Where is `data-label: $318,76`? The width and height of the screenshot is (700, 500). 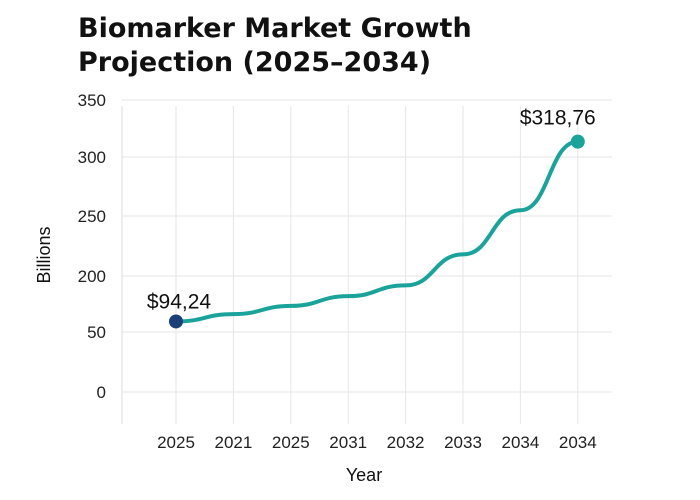
data-label: $318,76 is located at coordinates (558, 118).